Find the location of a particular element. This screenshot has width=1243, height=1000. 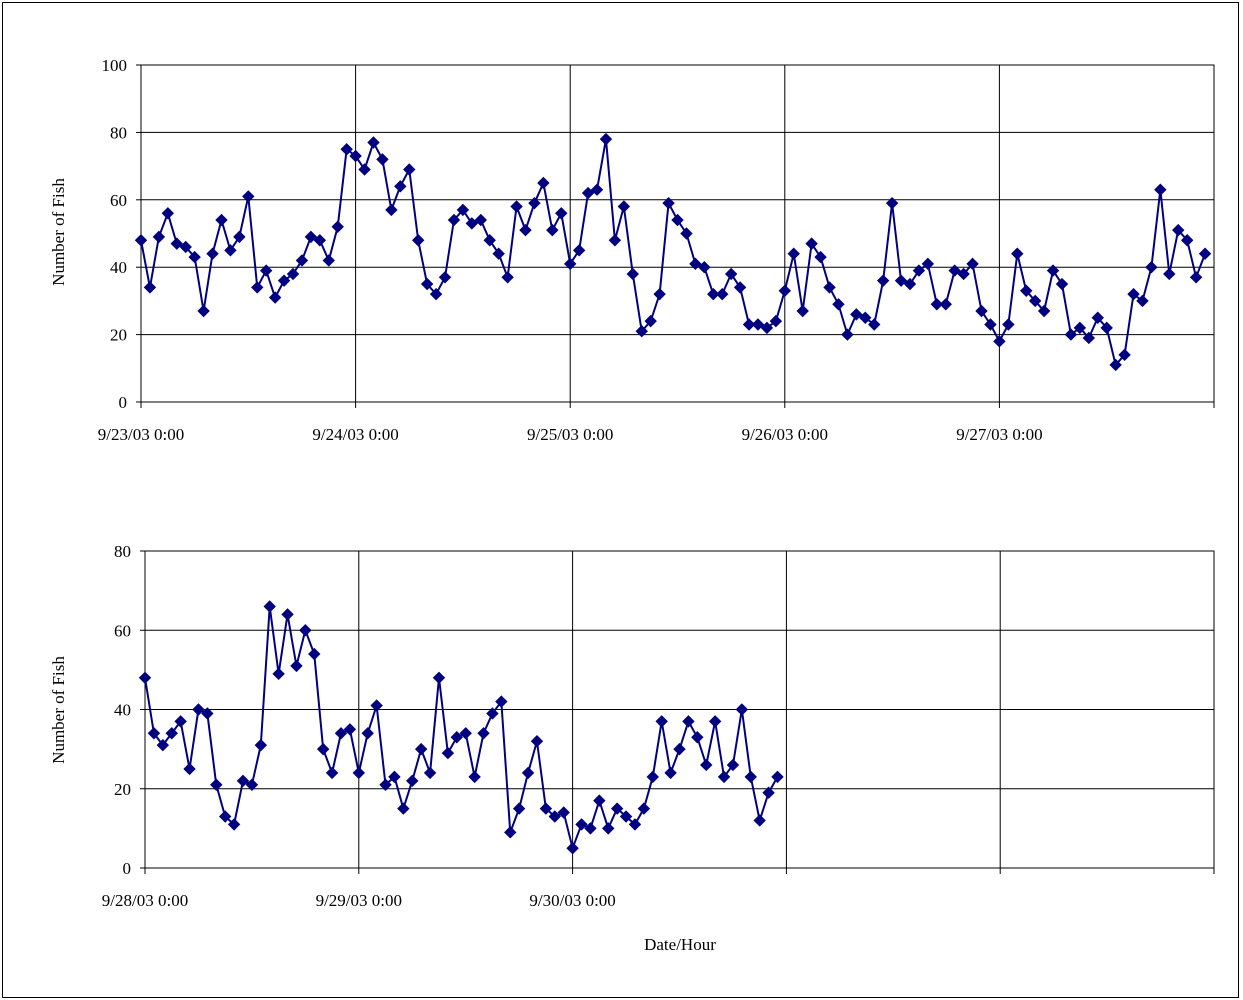

chart-top-xtick-label: 9/25/03 0:00 is located at coordinates (570, 434).